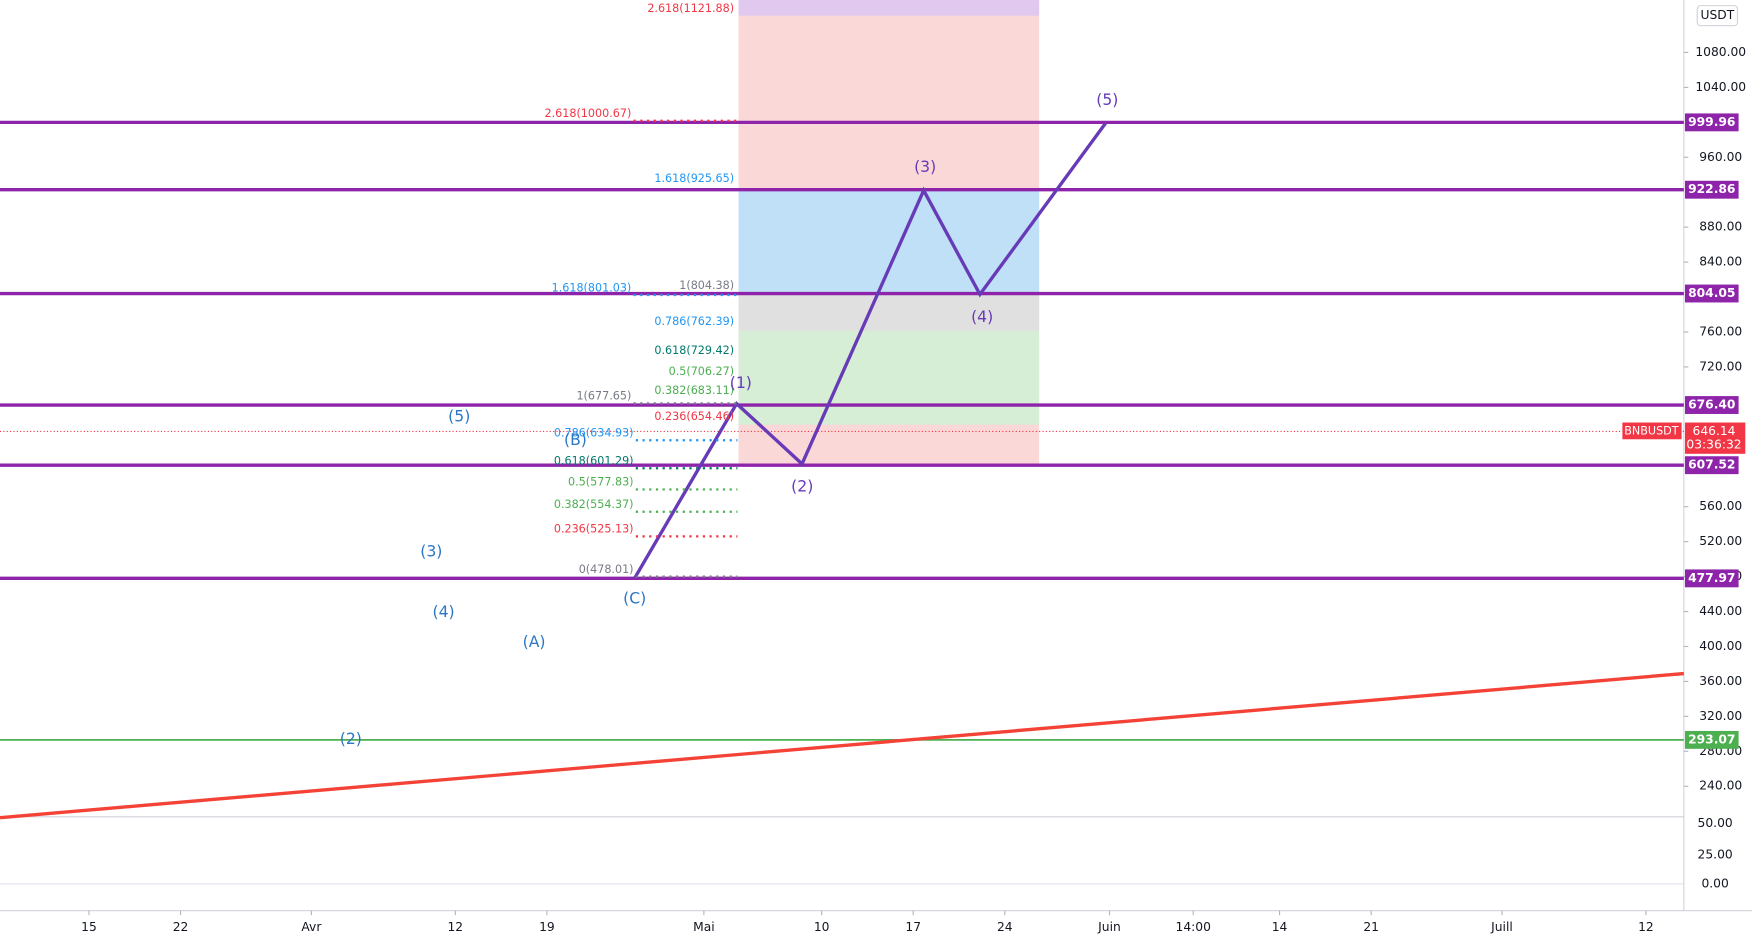 The image size is (1752, 942). Describe the element at coordinates (1720, 646) in the screenshot. I see `y-tick-label: 400.00` at that location.